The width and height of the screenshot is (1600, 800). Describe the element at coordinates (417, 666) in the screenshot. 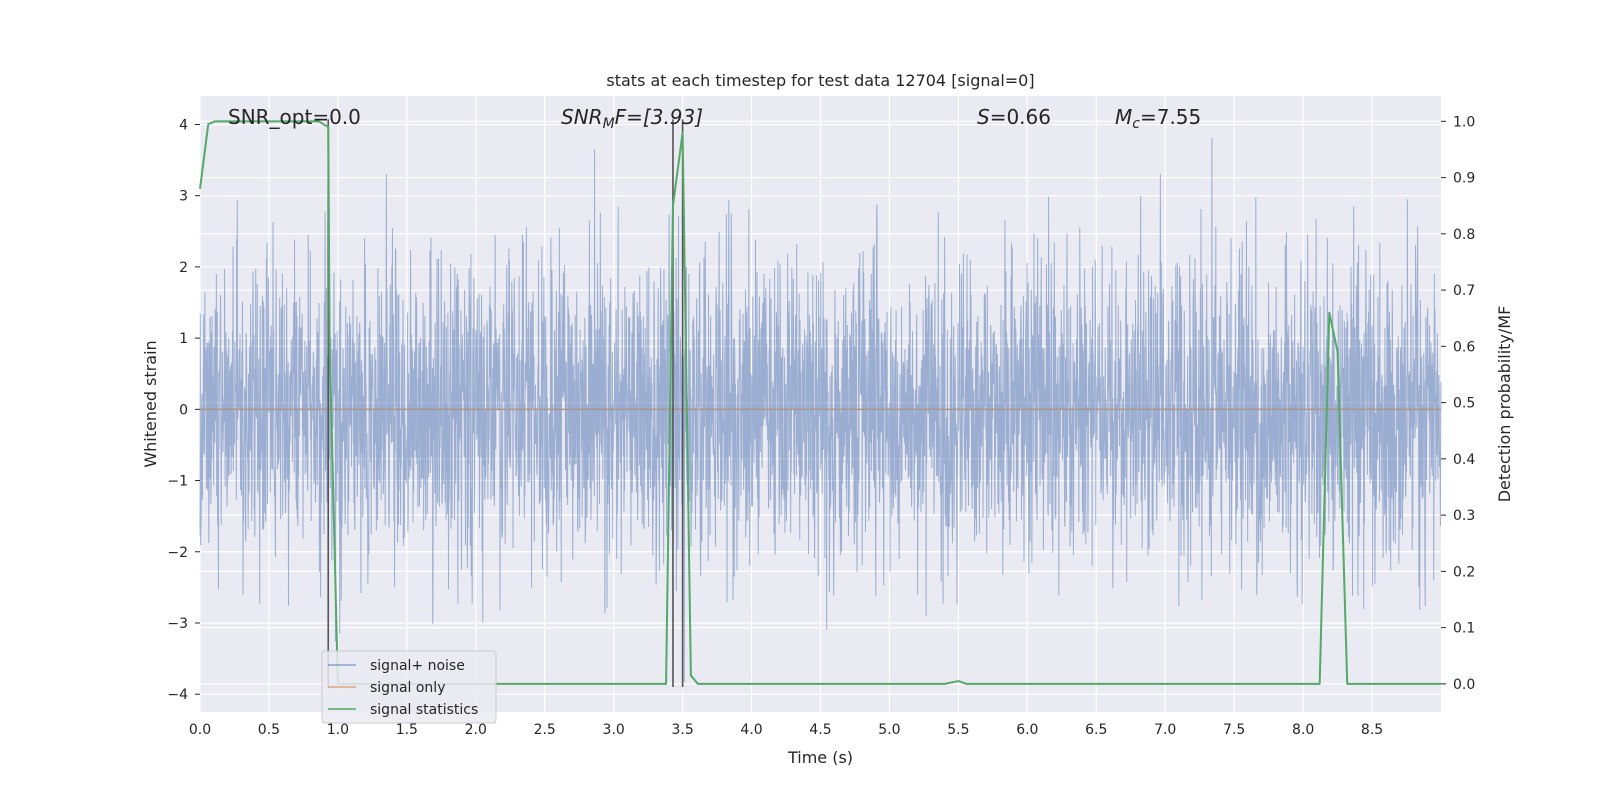

I see `legend-label-signal-noise: signal+ noise` at that location.